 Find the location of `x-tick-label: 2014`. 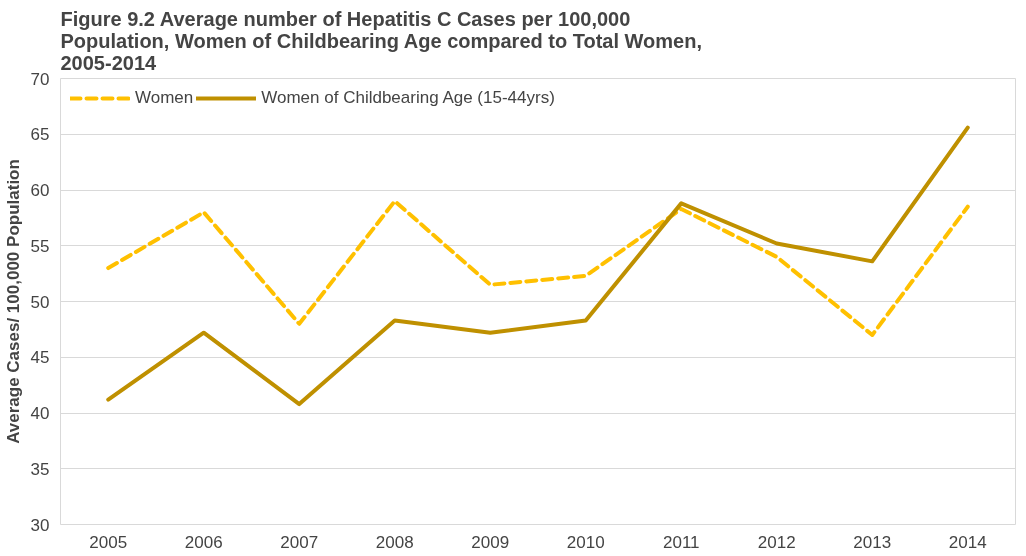

x-tick-label: 2014 is located at coordinates (967, 542).